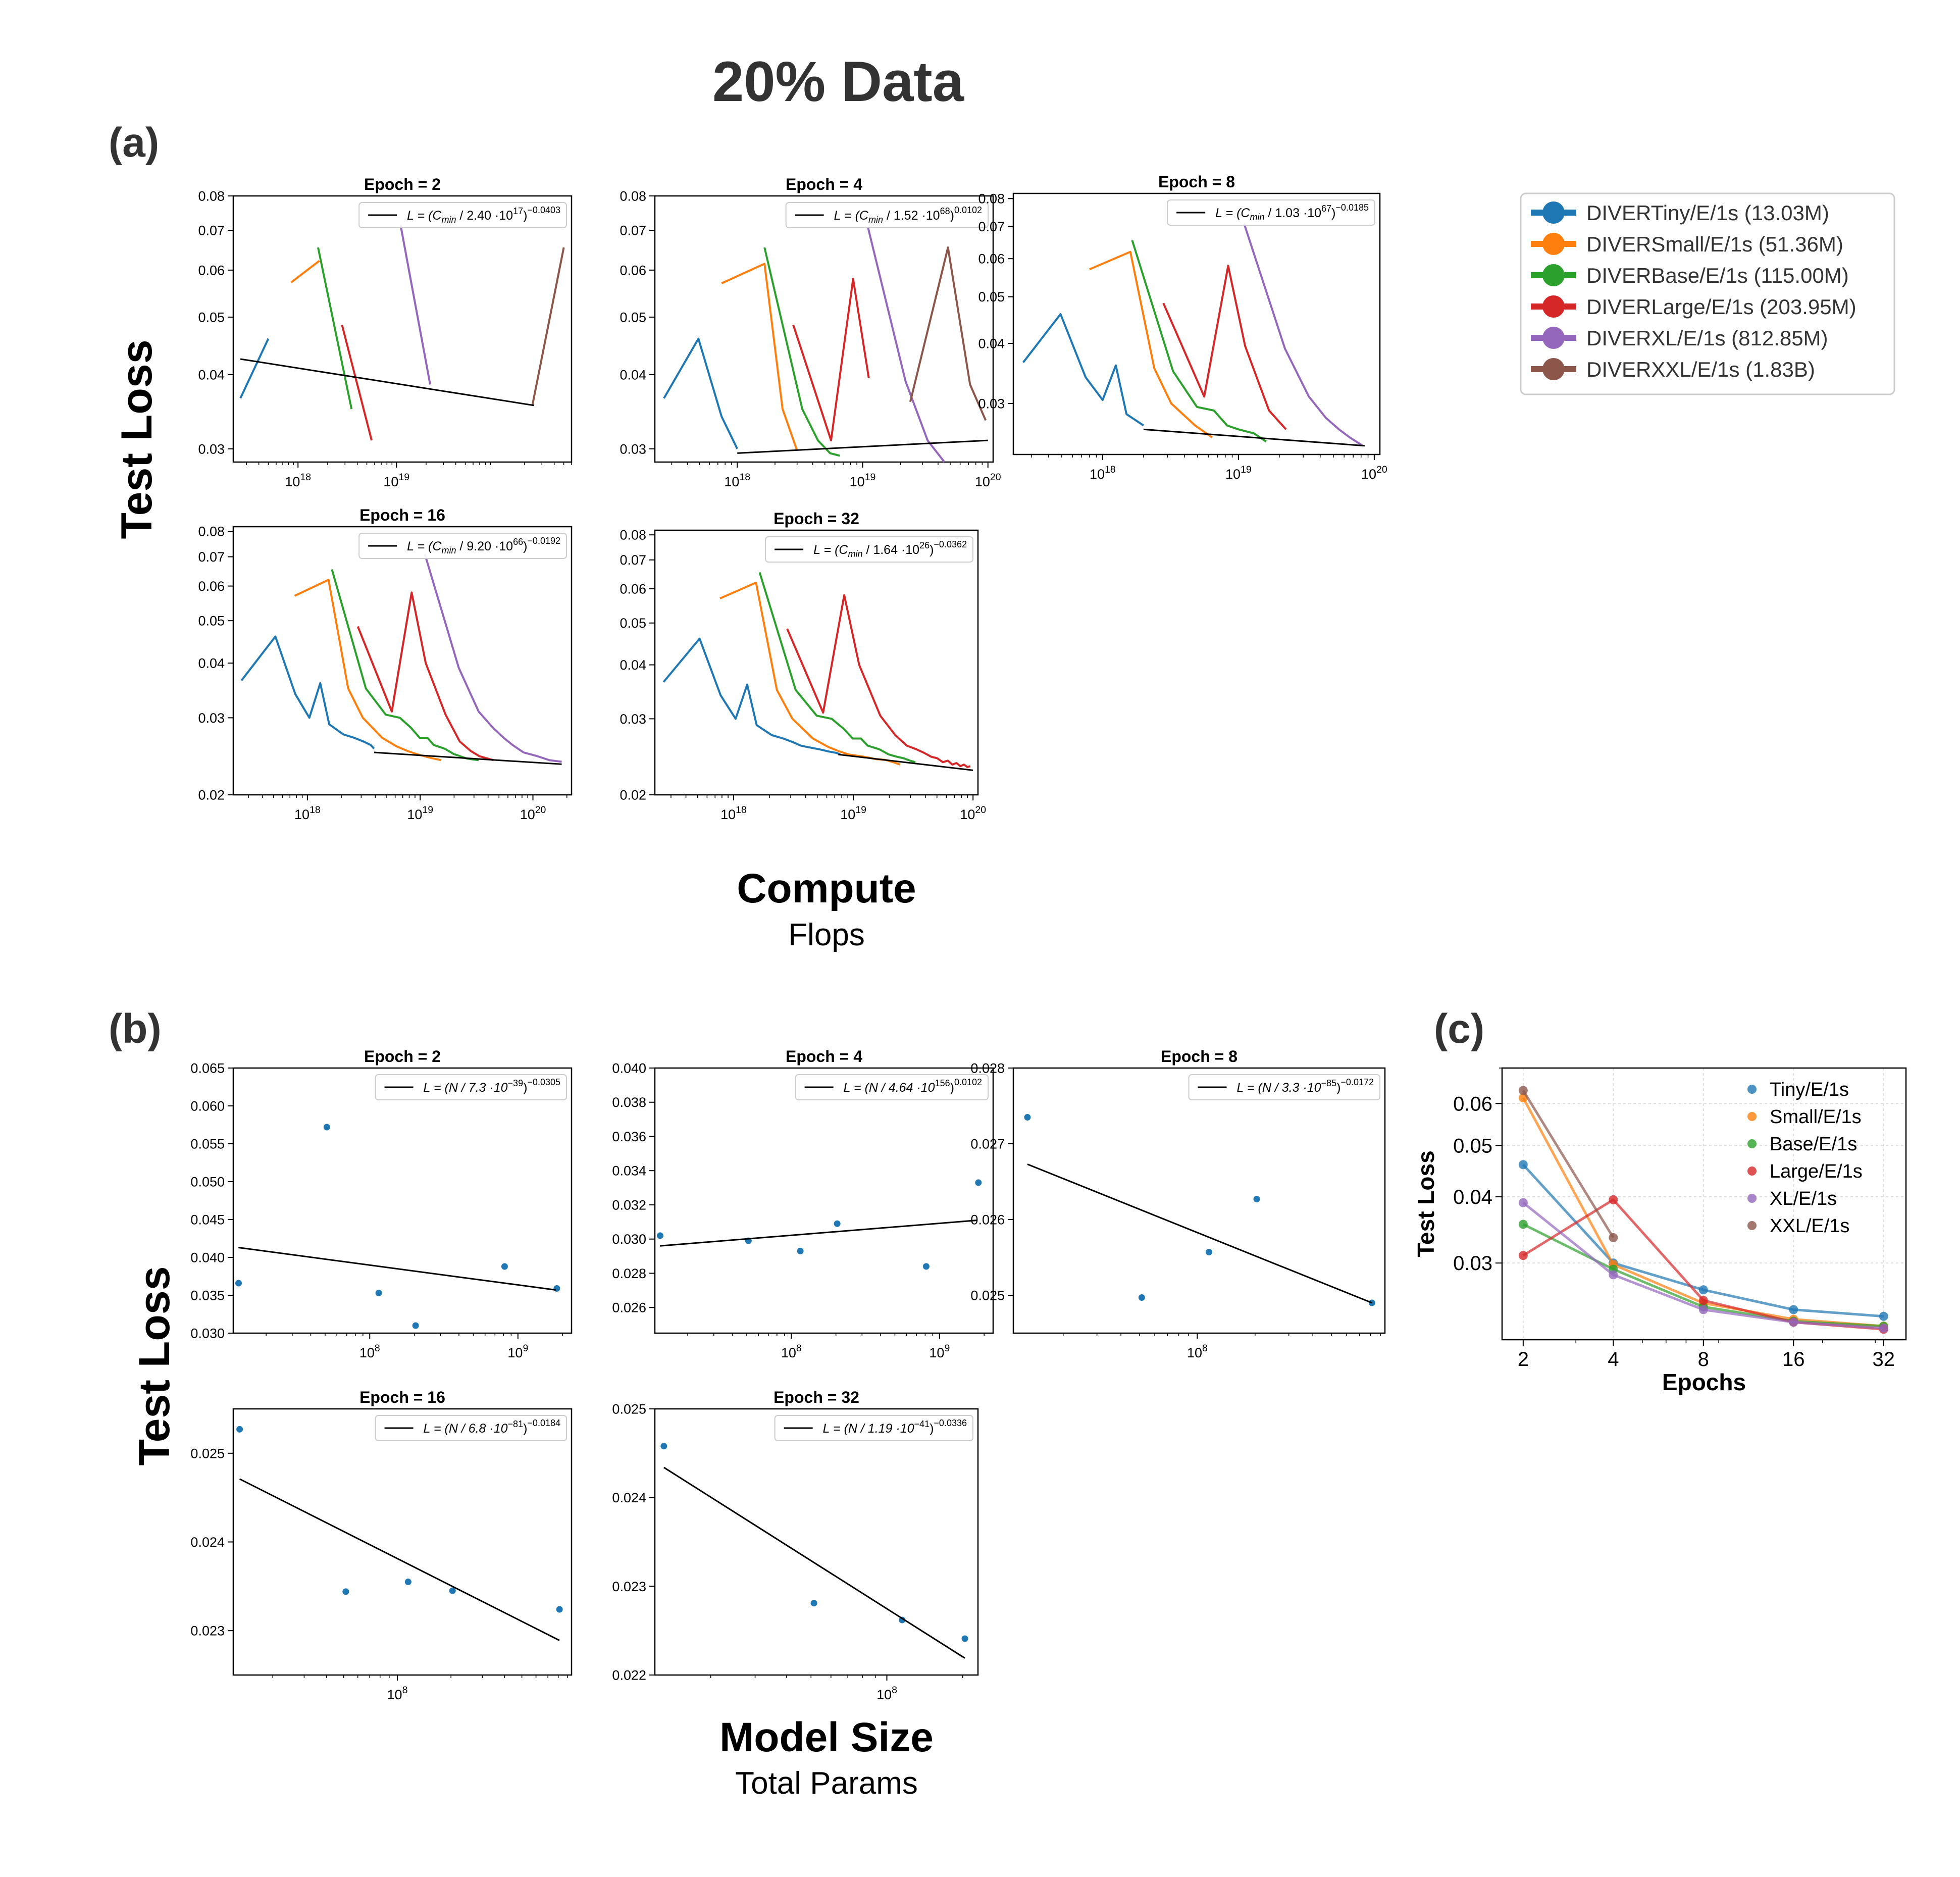 The height and width of the screenshot is (1877, 1960). What do you see at coordinates (629, 1409) in the screenshot?
I see `y-tick-label: 0.025` at bounding box center [629, 1409].